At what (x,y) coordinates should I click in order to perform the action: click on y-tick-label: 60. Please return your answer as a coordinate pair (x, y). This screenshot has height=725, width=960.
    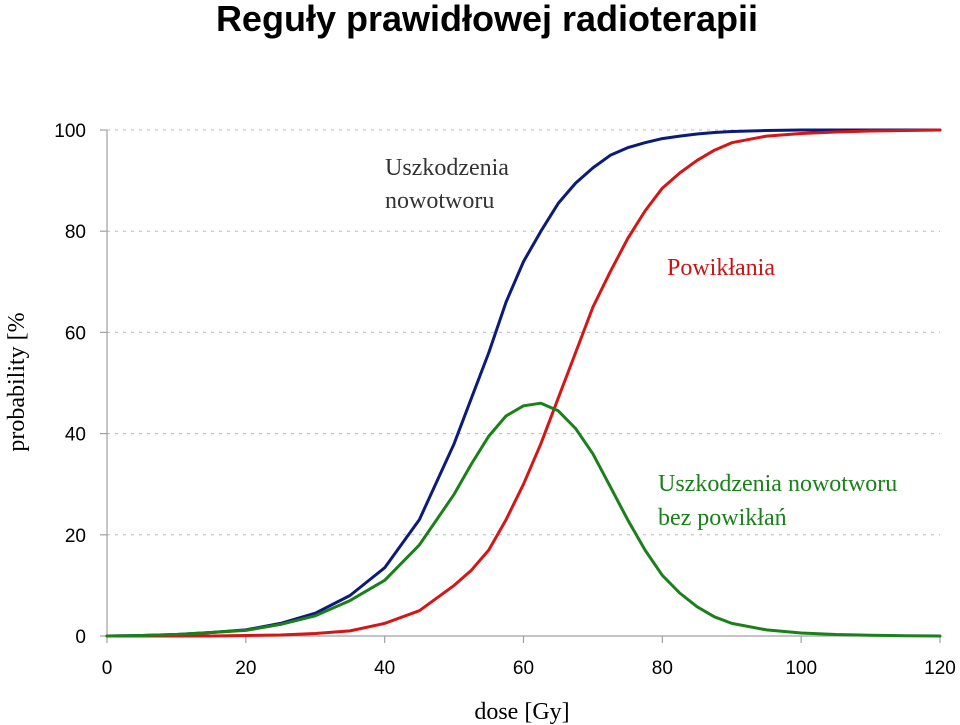
    Looking at the image, I should click on (75, 333).